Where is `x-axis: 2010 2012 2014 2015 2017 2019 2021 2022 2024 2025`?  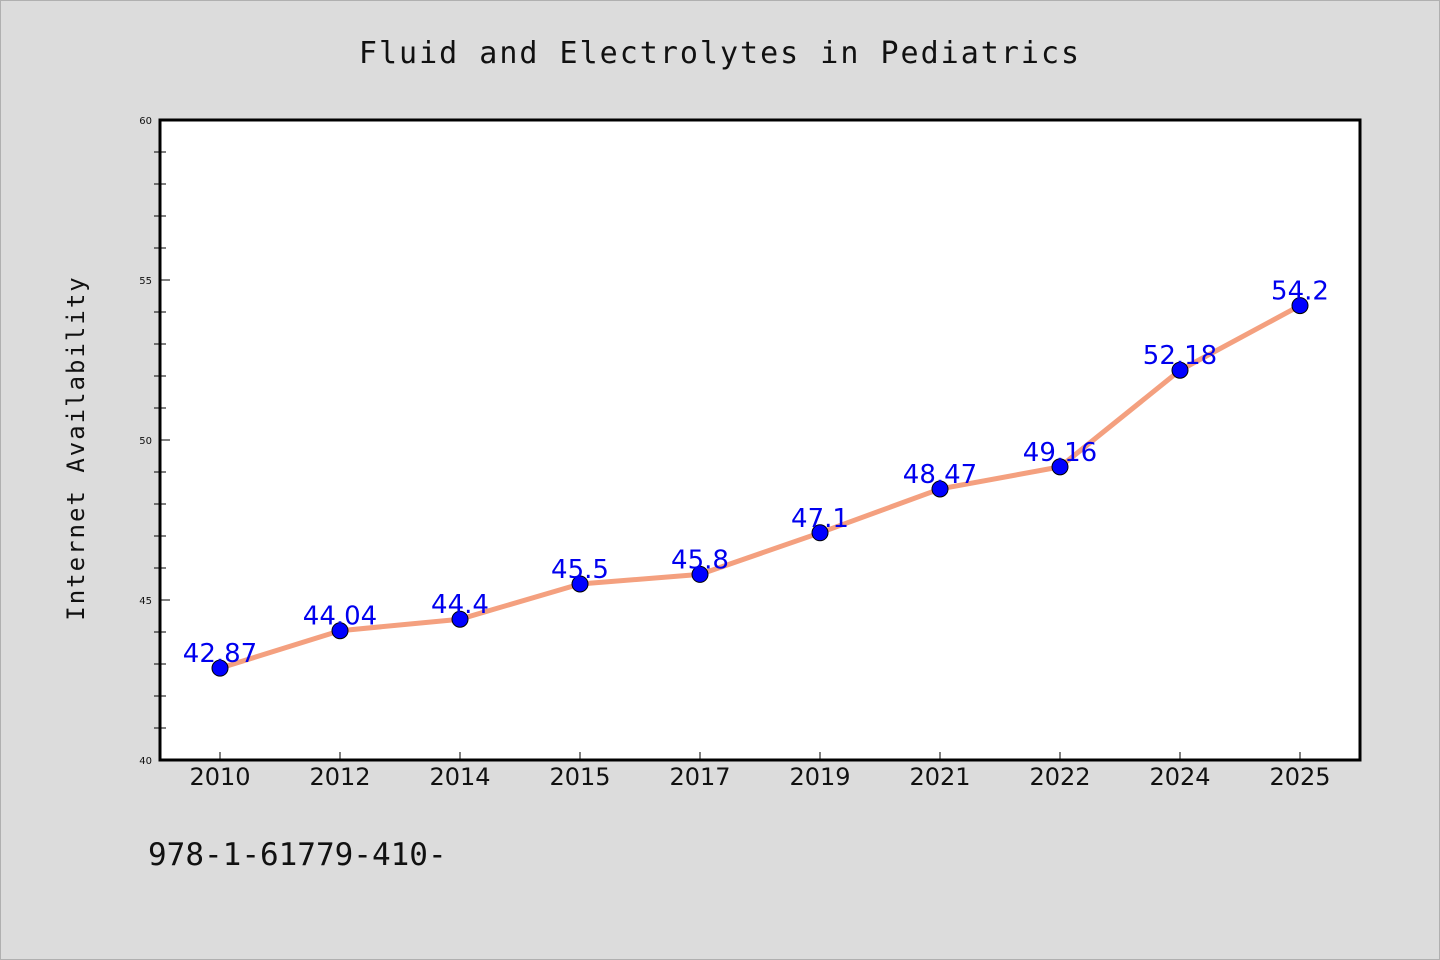
x-axis: 2010 2012 2014 2015 2017 2019 2021 2022 2024 2025 is located at coordinates (760, 771).